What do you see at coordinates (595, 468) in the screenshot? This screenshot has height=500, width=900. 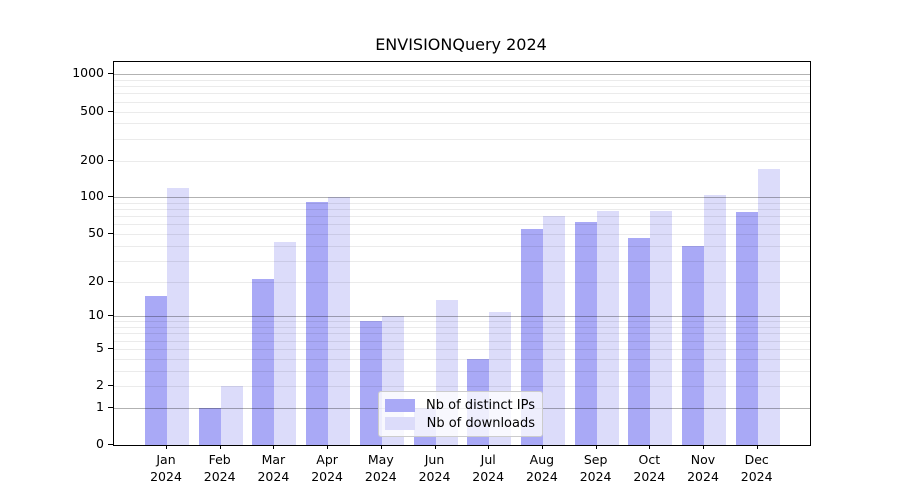 I see `x-tick-label-sep: Sep 2024` at bounding box center [595, 468].